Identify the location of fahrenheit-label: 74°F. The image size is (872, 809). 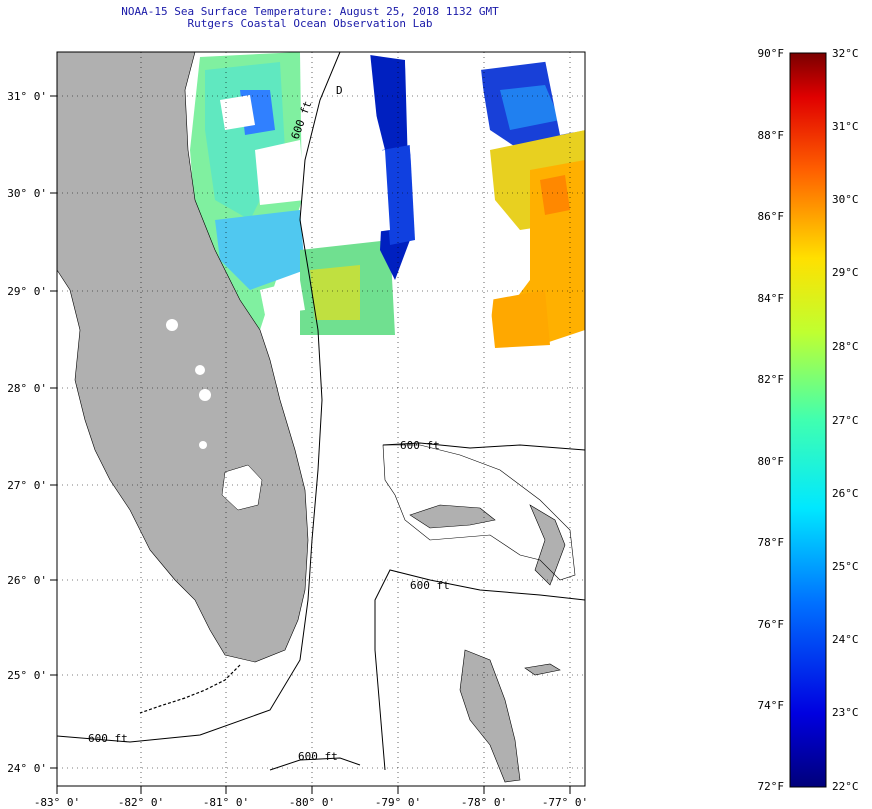
(771, 705).